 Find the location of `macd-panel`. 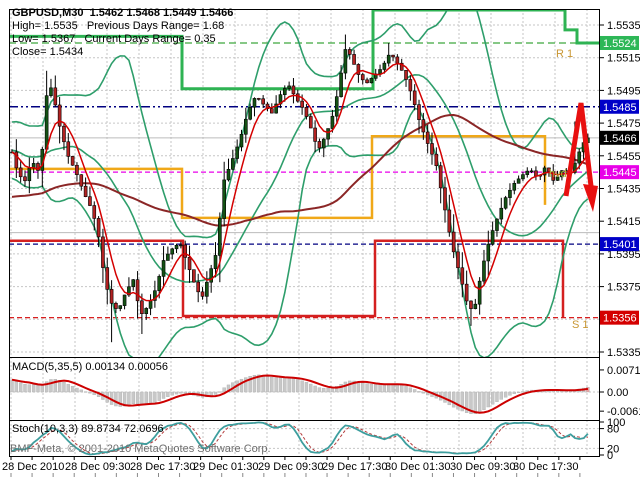

macd-panel is located at coordinates (304, 394).